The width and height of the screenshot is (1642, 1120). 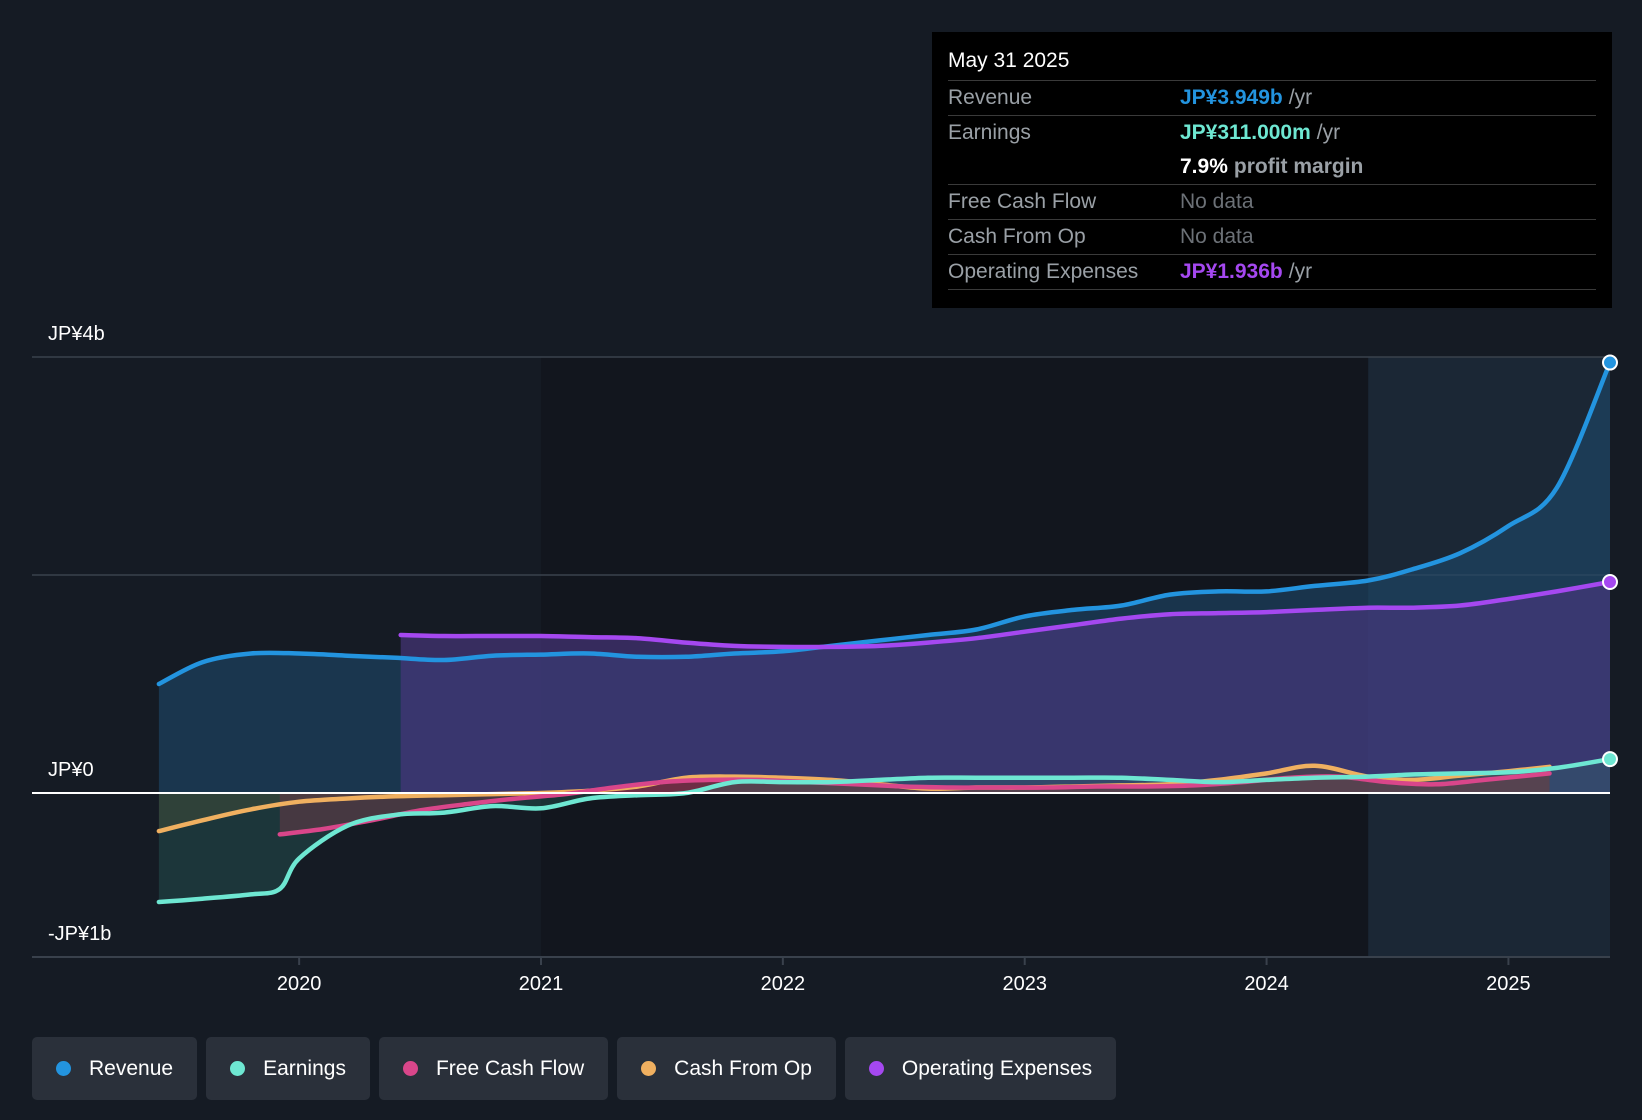 What do you see at coordinates (1217, 236) in the screenshot?
I see `tooltip-value-cfo: No data` at bounding box center [1217, 236].